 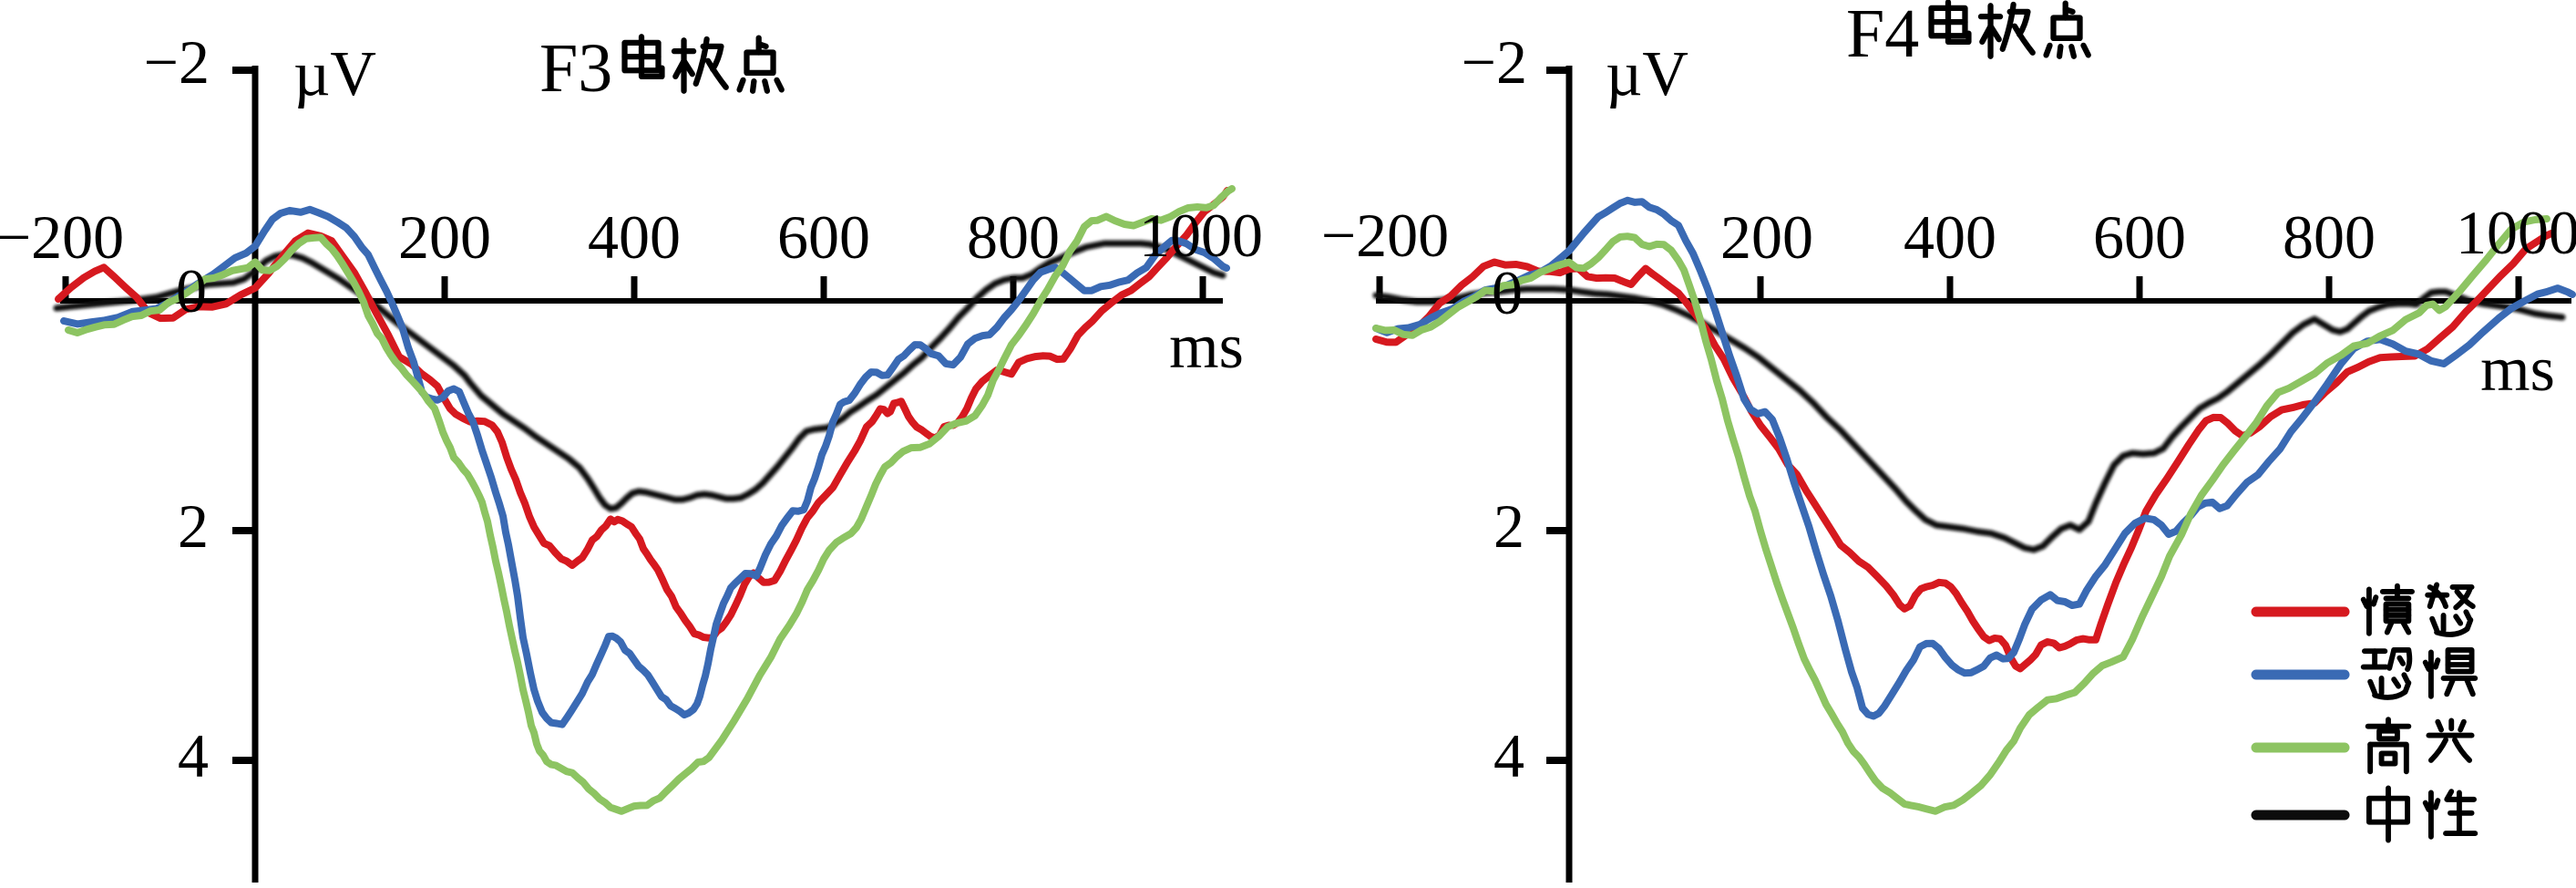 What do you see at coordinates (576, 68) in the screenshot?
I see `svg-text: F3` at bounding box center [576, 68].